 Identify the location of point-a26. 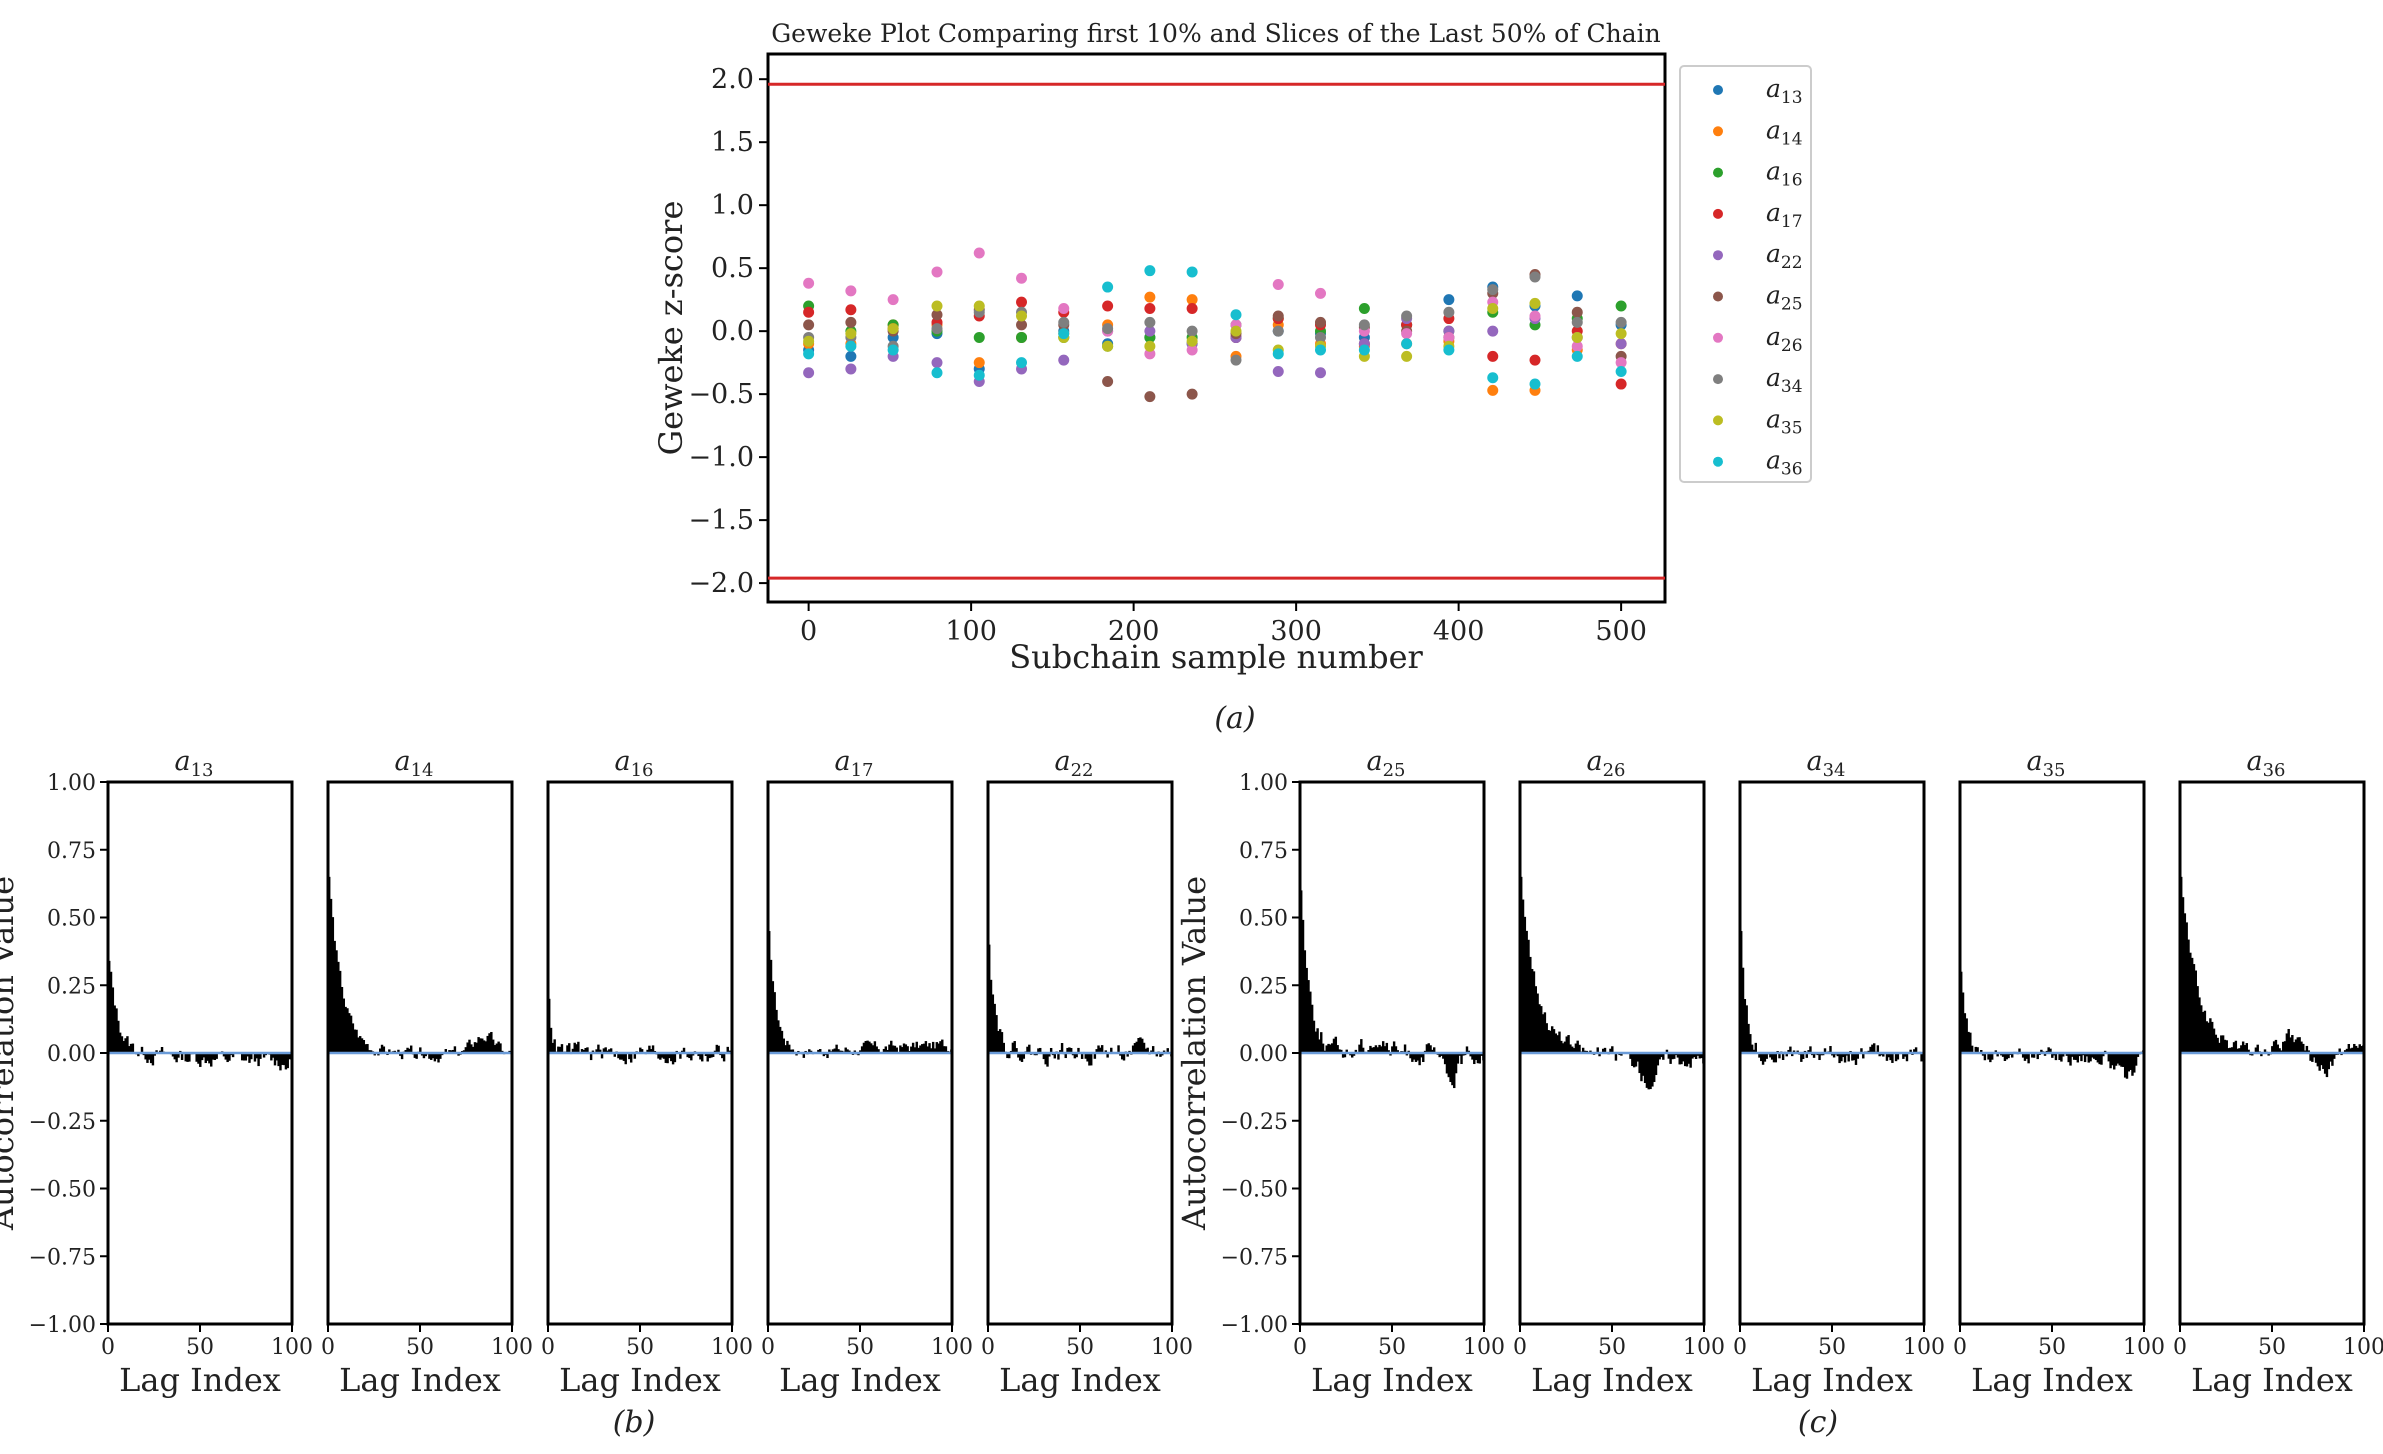
(1278, 285).